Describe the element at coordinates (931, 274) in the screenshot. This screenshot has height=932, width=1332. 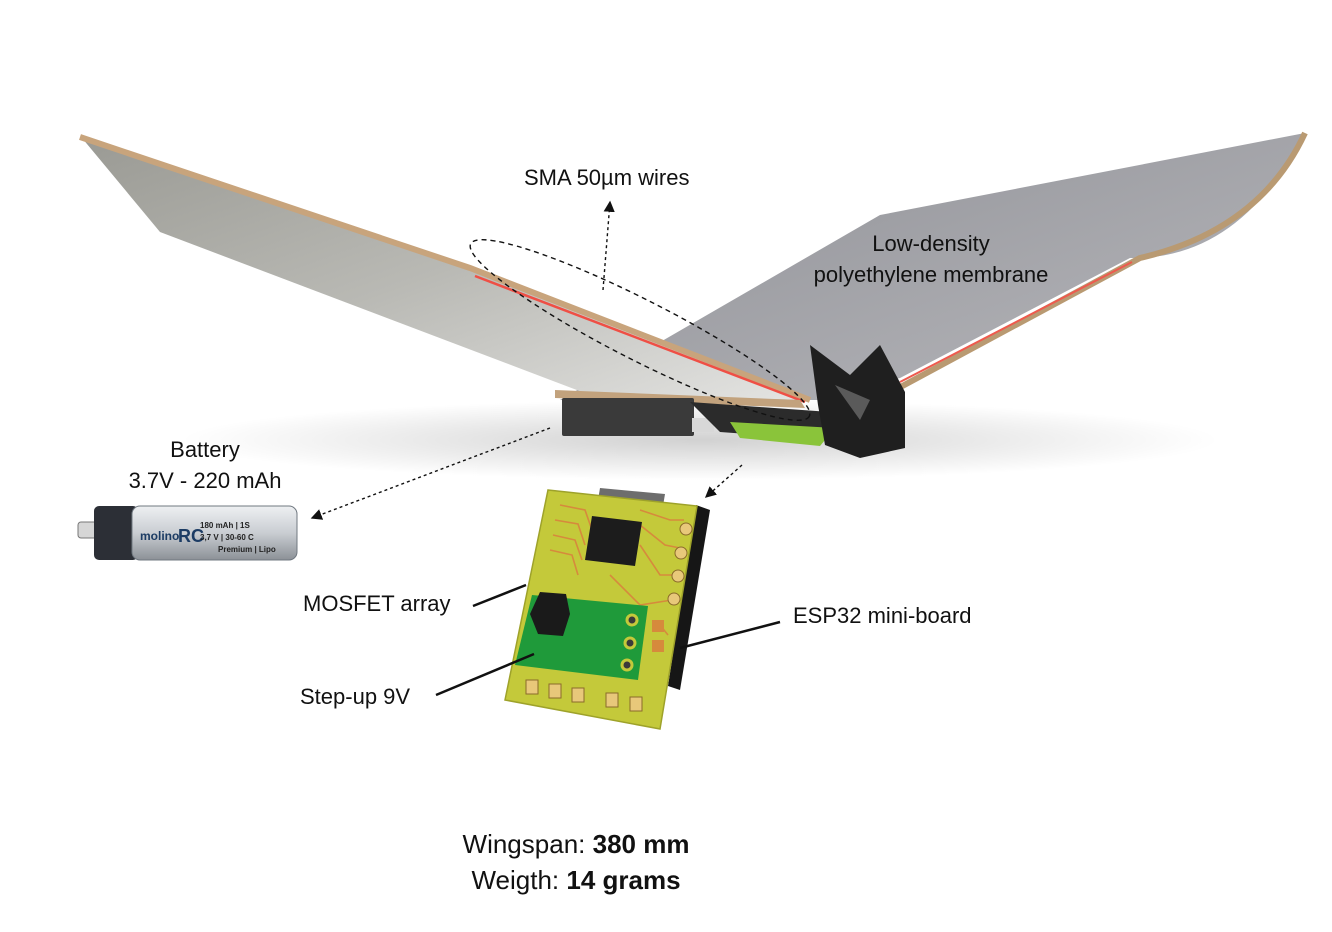
I see `membrane-label-line2: polyethylene membrane` at that location.